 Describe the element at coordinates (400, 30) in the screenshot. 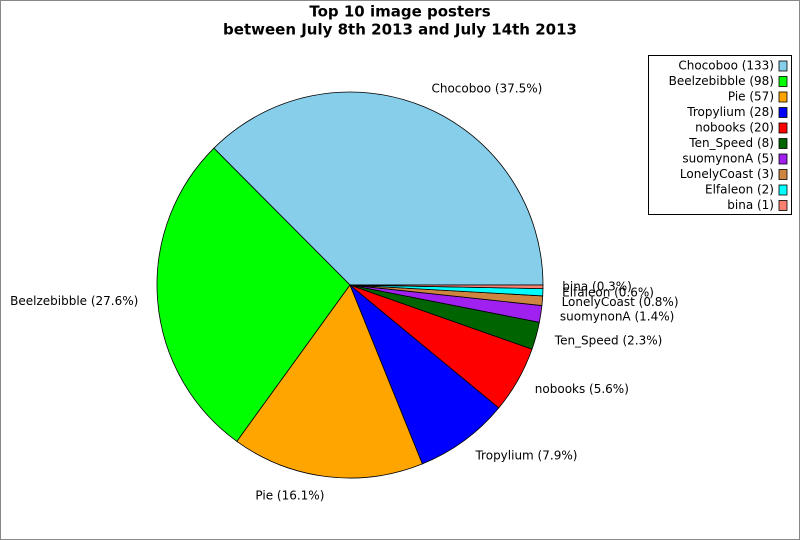

I see `chart-subtitle: between July 8th 2013 and July 14th 2013` at that location.